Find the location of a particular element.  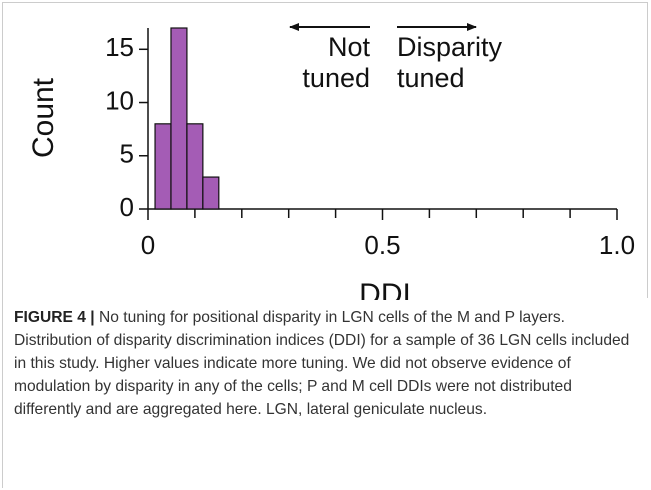

y-axis-label: Count is located at coordinates (43, 117).